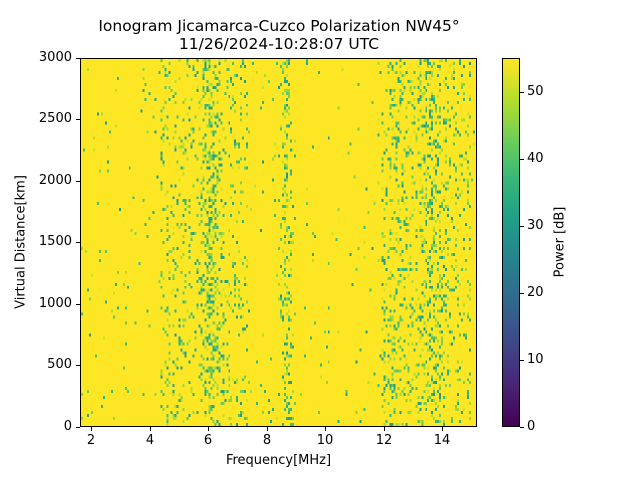  What do you see at coordinates (535, 359) in the screenshot?
I see `colorbar-tick-label: 10` at bounding box center [535, 359].